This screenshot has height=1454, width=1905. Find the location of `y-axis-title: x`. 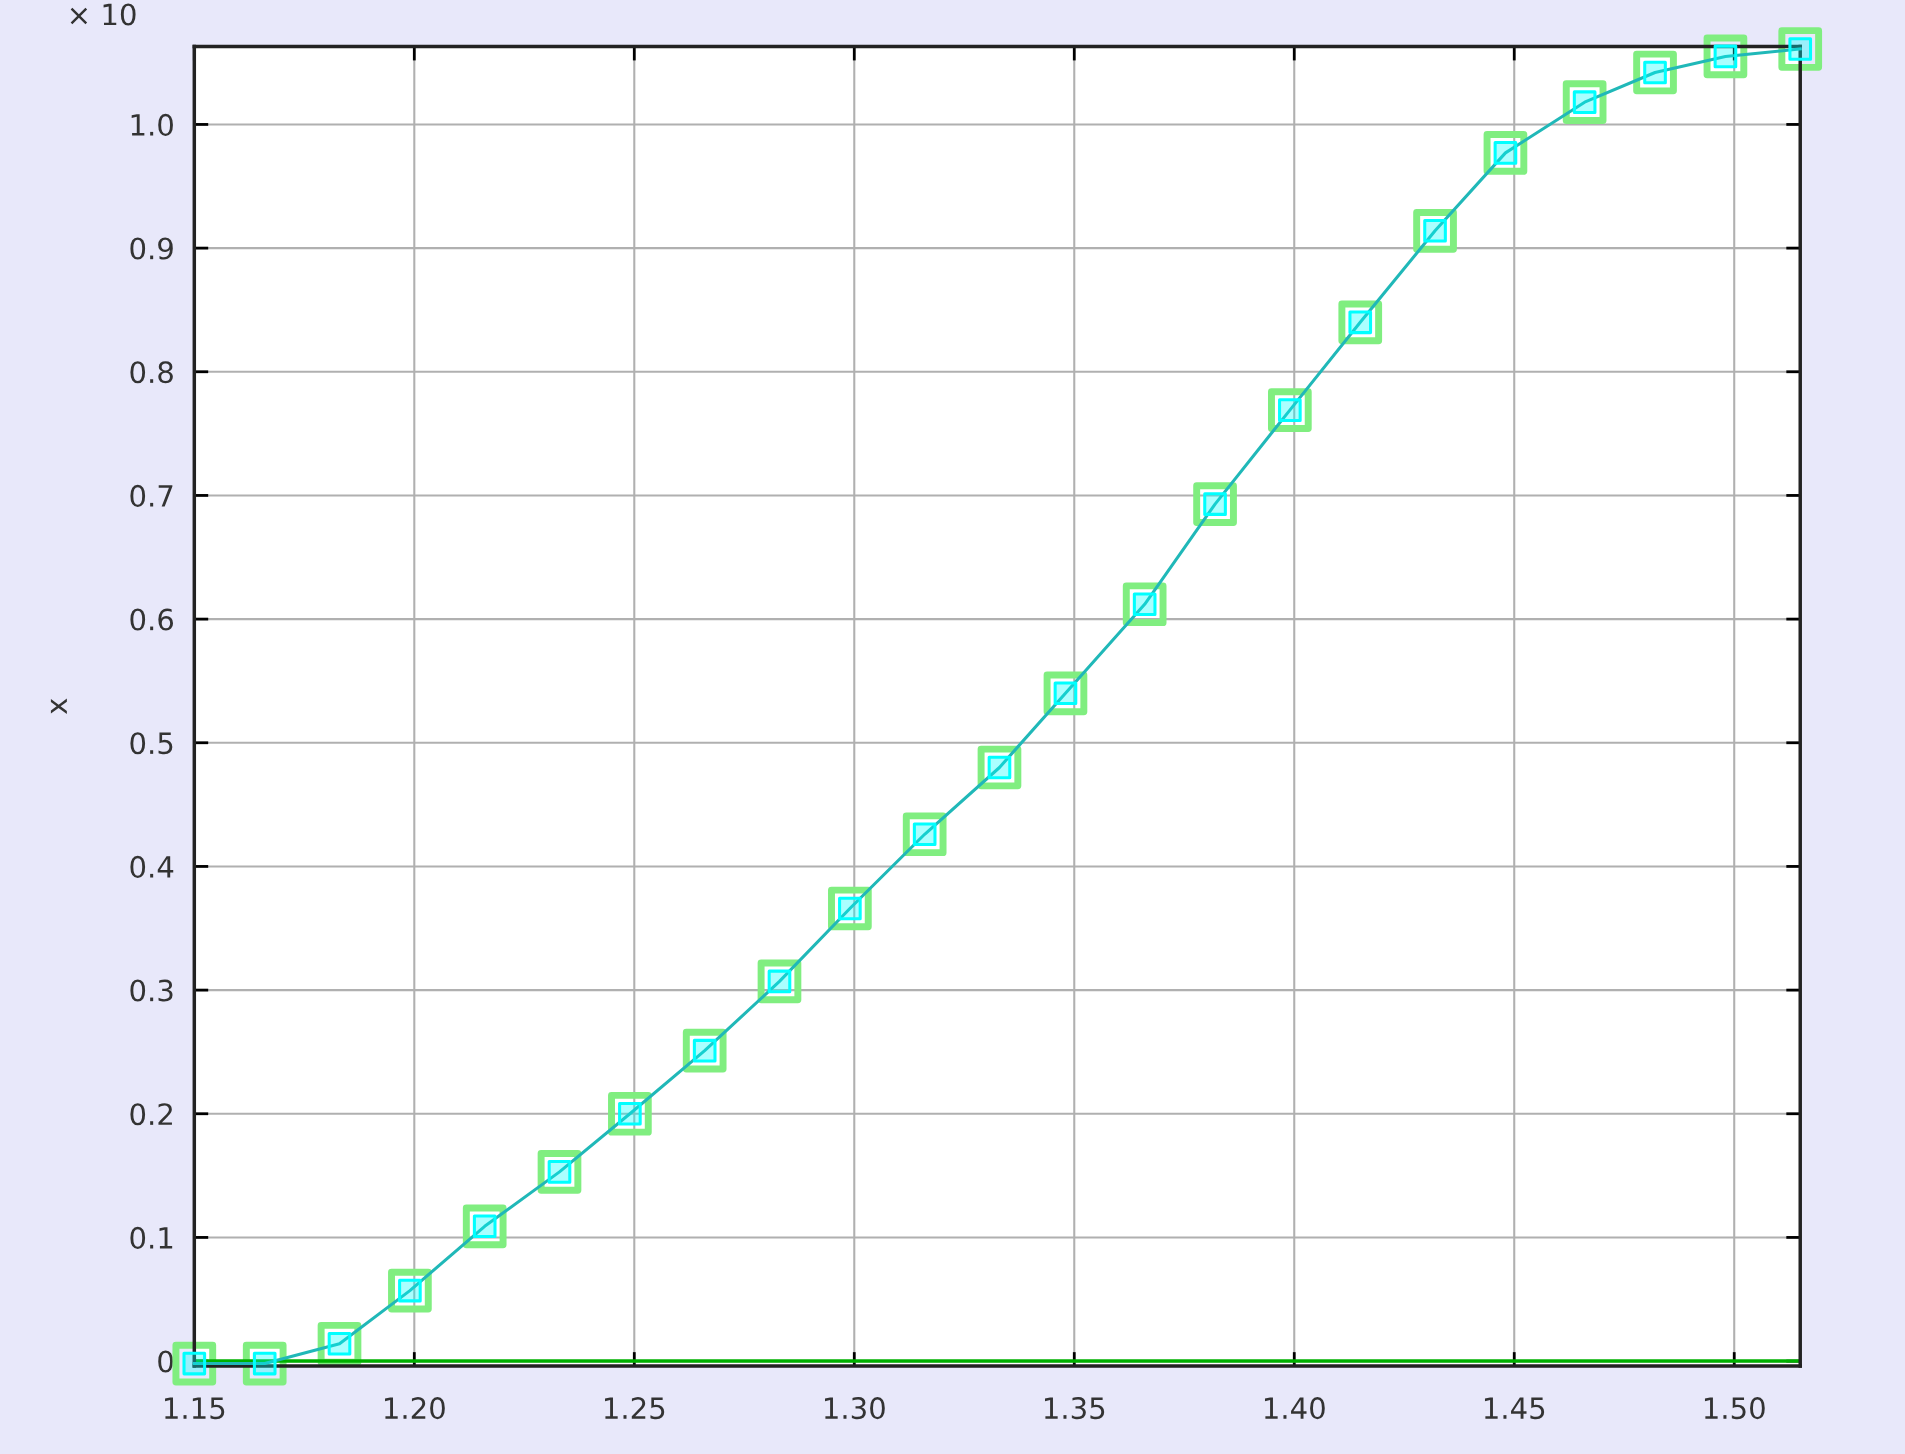

y-axis-title: x is located at coordinates (58, 706).